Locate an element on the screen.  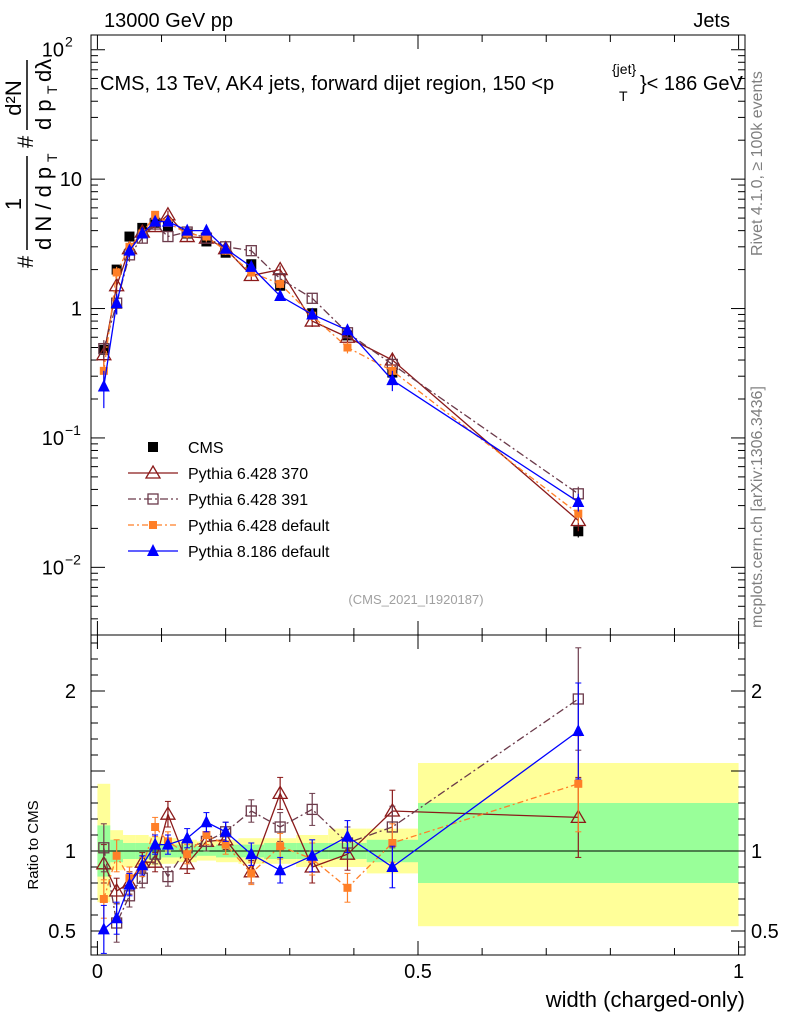
x-tick-label: 0.5 is located at coordinates (418, 972).